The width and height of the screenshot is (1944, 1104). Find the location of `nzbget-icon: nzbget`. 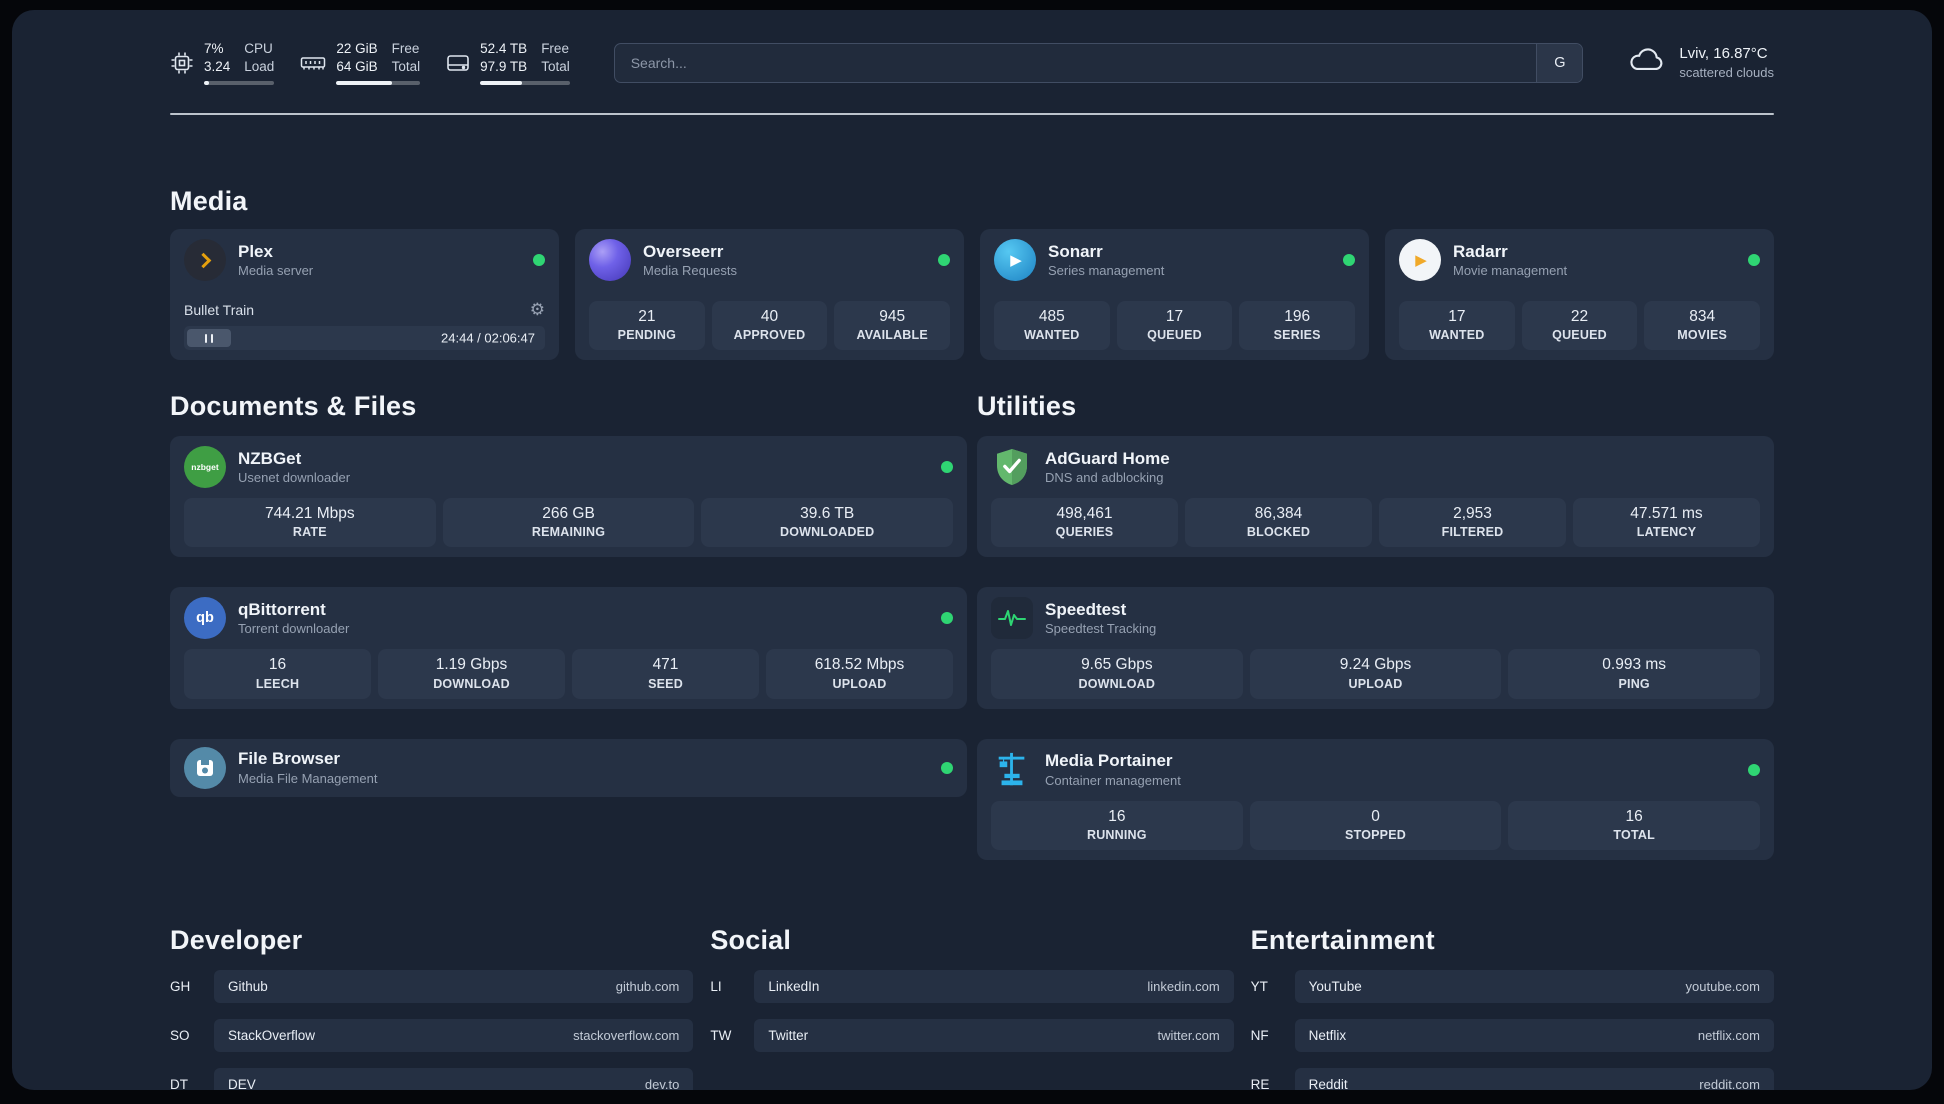

nzbget-icon: nzbget is located at coordinates (205, 467).